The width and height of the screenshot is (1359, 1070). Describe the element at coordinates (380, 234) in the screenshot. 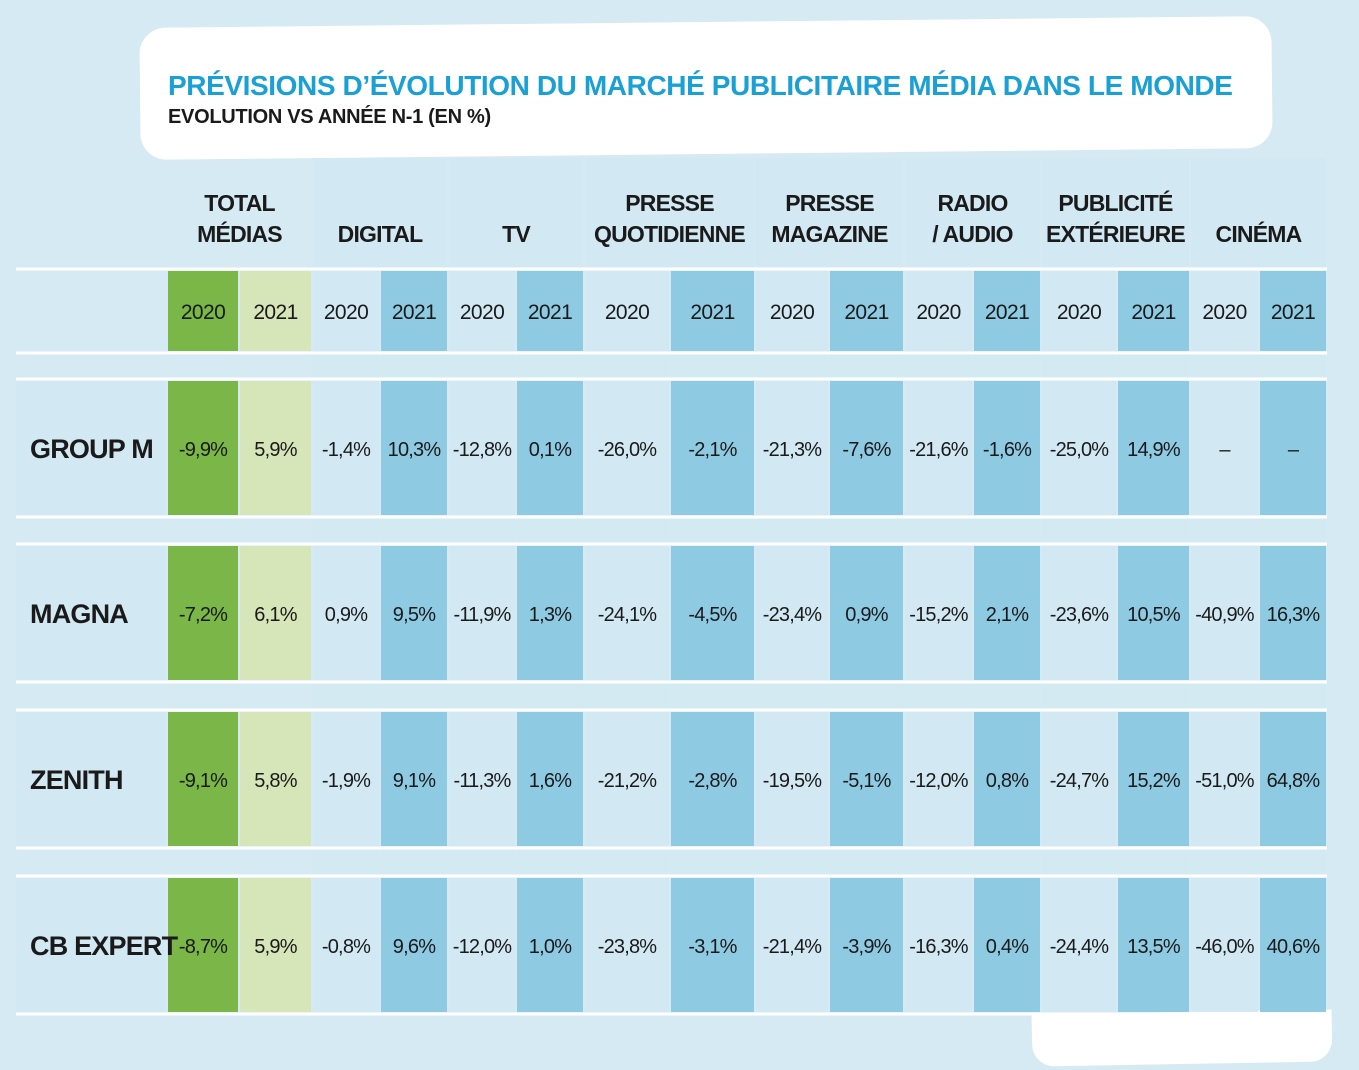

I see `group-header-label: DIGITAL` at that location.